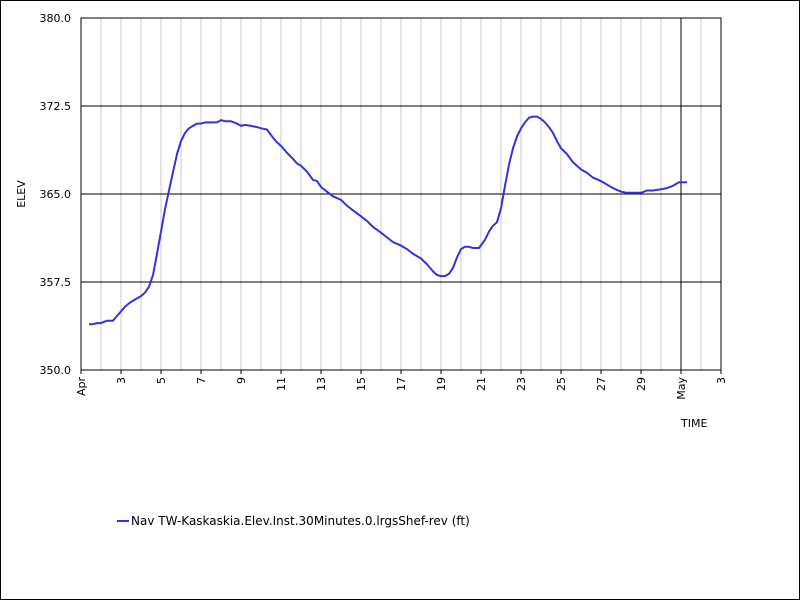  I want to click on x-tick-label: 9, so click(241, 380).